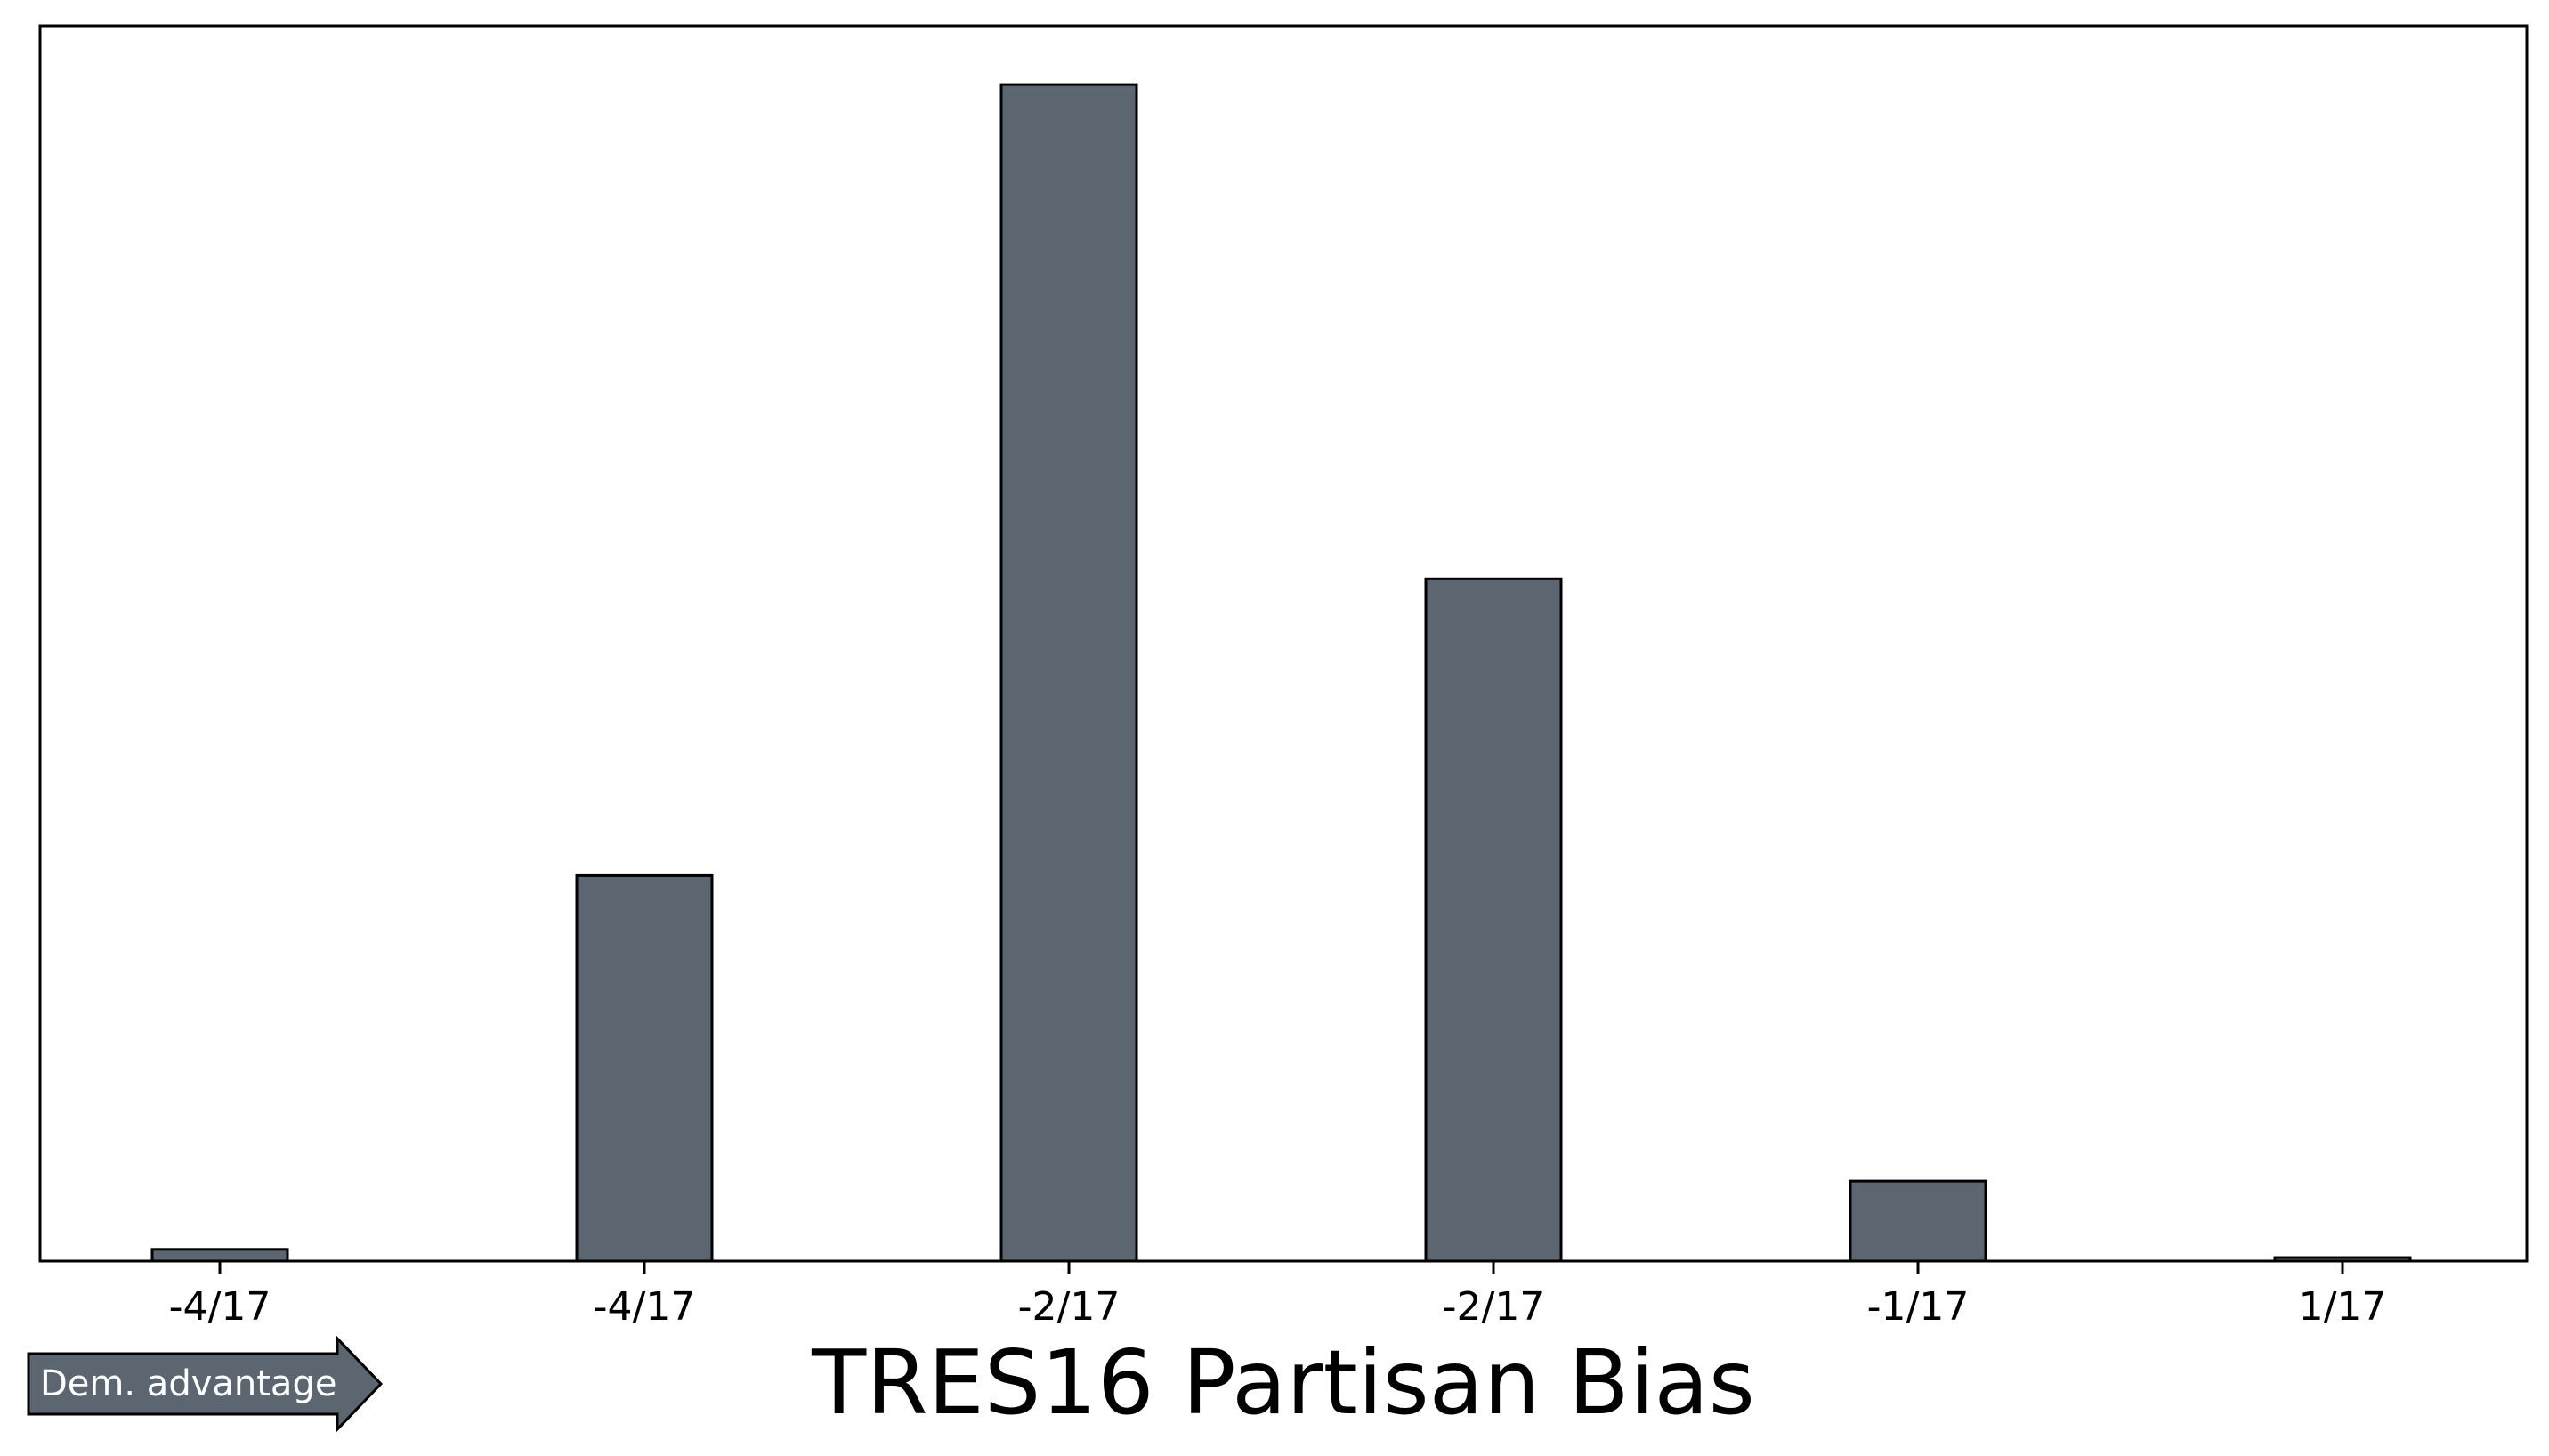 This screenshot has height=1456, width=2549. I want to click on x-tick-label-2: -2/17, so click(1070, 1307).